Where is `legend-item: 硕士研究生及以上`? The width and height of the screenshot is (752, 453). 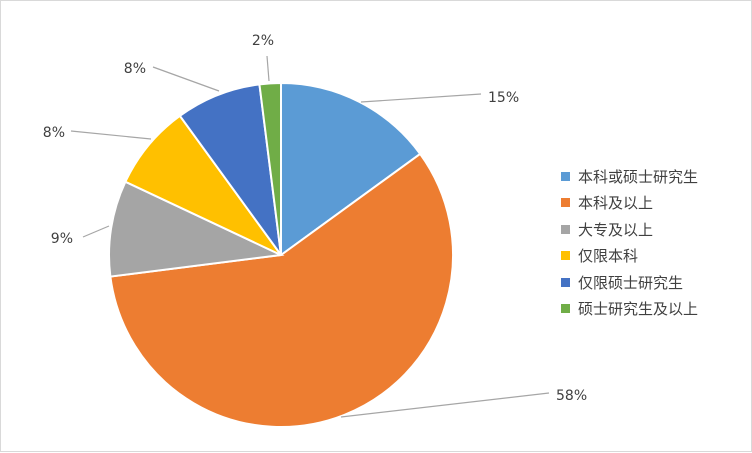
legend-item: 硕士研究生及以上 is located at coordinates (653, 309).